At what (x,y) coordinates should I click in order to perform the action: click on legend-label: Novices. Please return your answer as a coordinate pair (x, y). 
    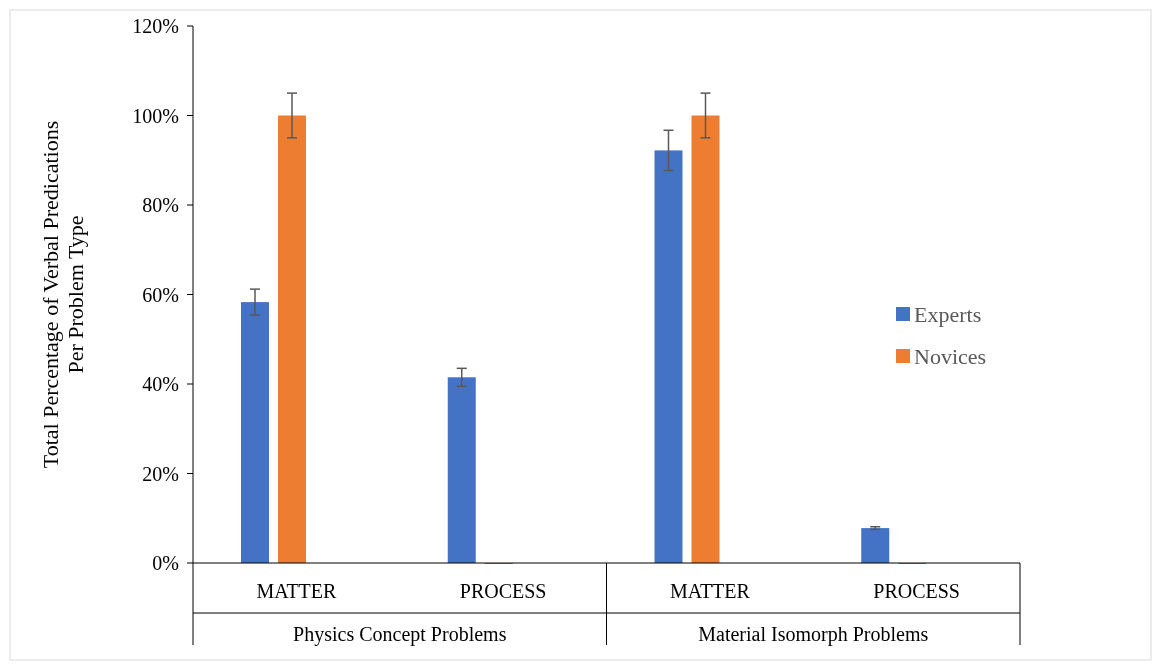
    Looking at the image, I should click on (950, 356).